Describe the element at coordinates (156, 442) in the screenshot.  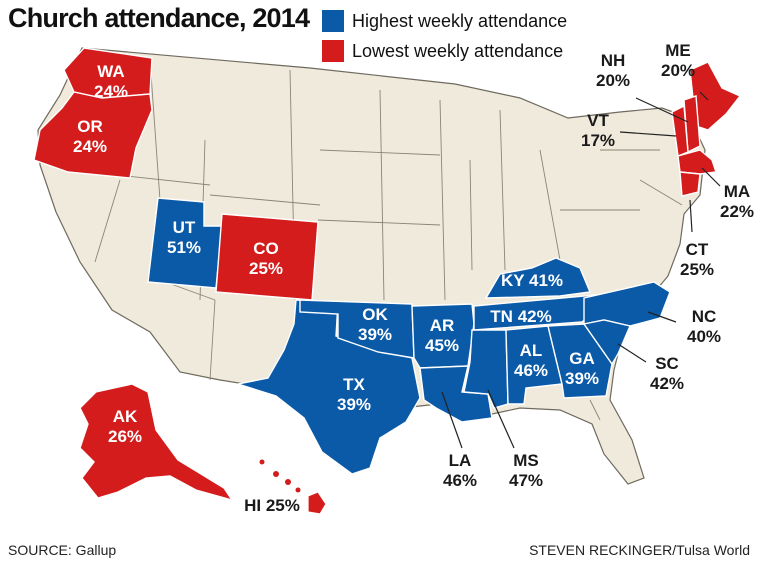
I see `state-shape-AK` at that location.